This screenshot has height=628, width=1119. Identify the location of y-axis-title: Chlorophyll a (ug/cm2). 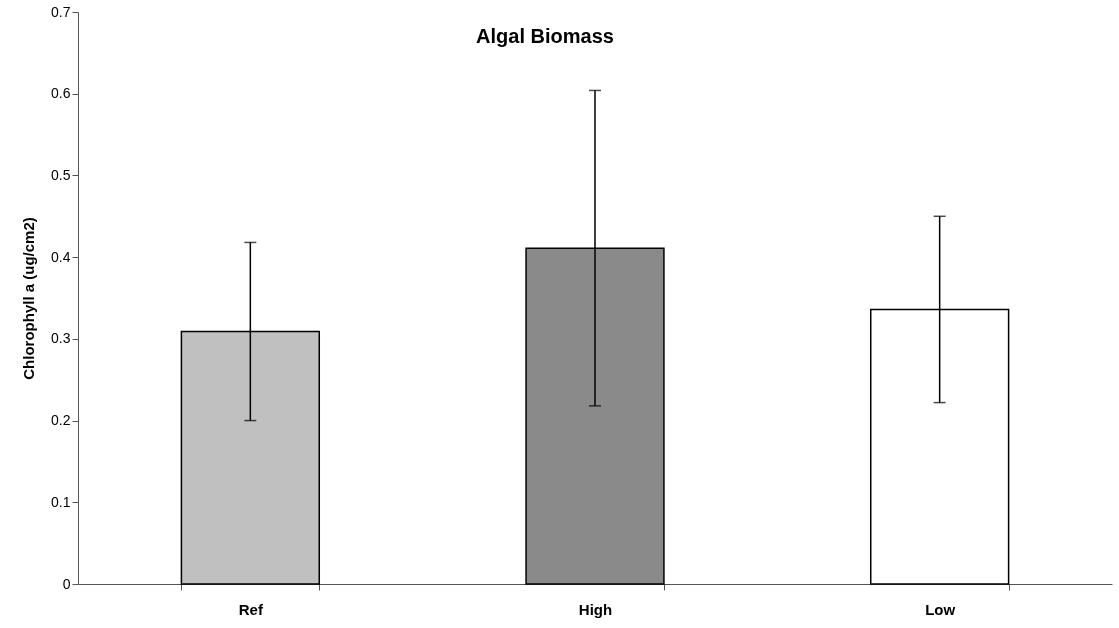
(29, 298).